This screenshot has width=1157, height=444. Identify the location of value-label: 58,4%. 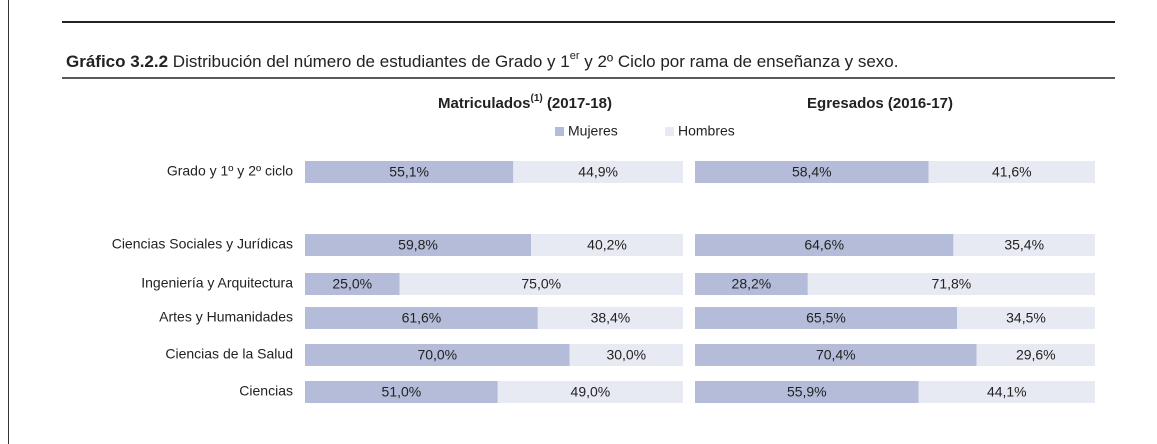
(812, 172).